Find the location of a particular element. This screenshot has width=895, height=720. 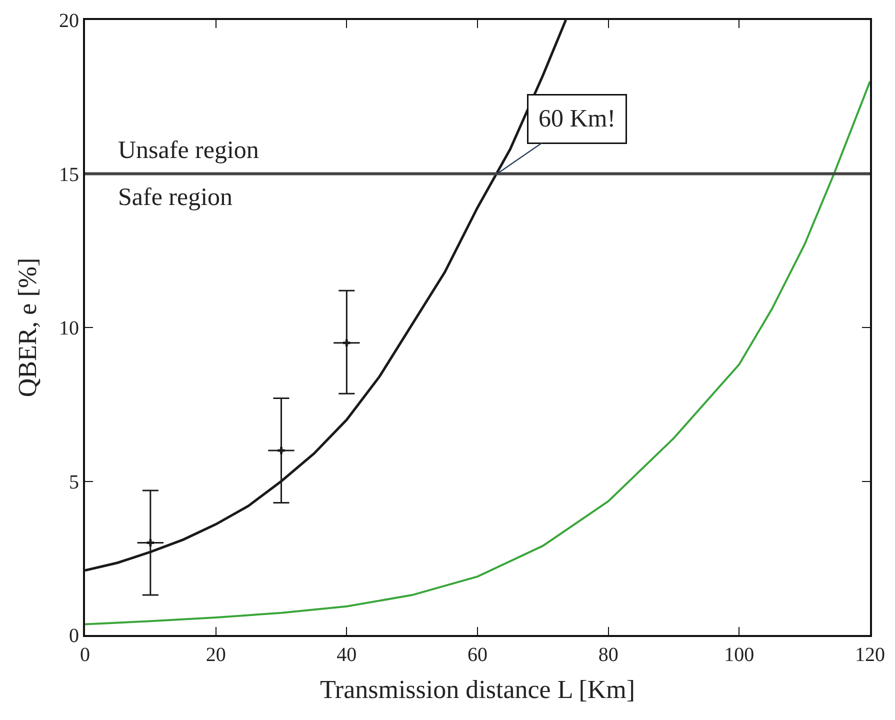

y-tick-label: 0 is located at coordinates (74, 636).